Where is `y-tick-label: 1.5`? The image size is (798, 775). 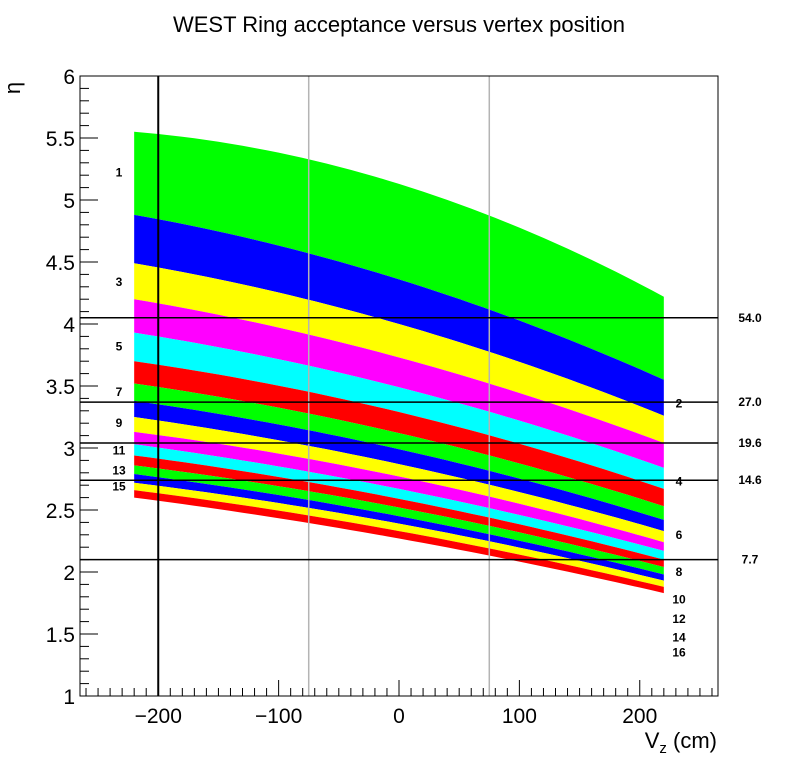 y-tick-label: 1.5 is located at coordinates (60, 635).